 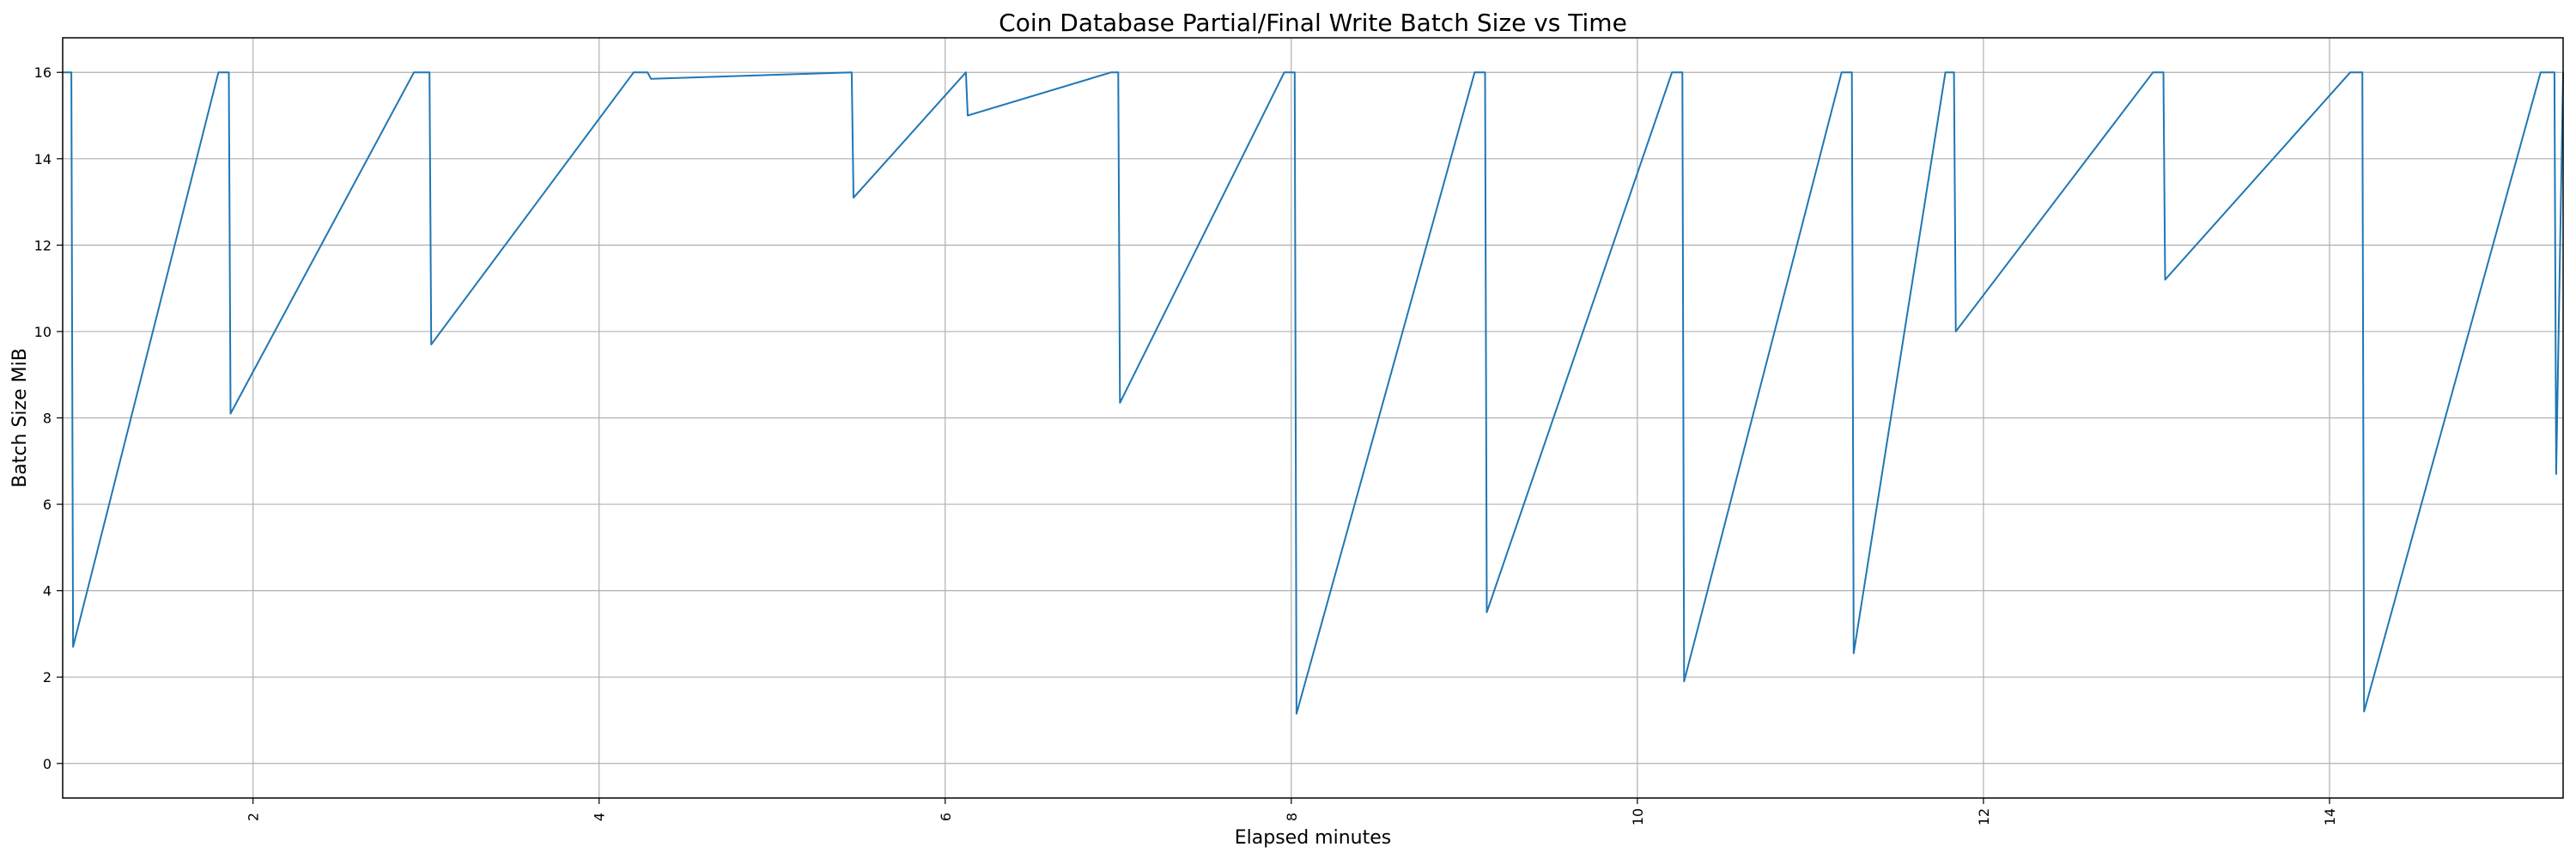 I want to click on y-tick-label: 12, so click(x=43, y=245).